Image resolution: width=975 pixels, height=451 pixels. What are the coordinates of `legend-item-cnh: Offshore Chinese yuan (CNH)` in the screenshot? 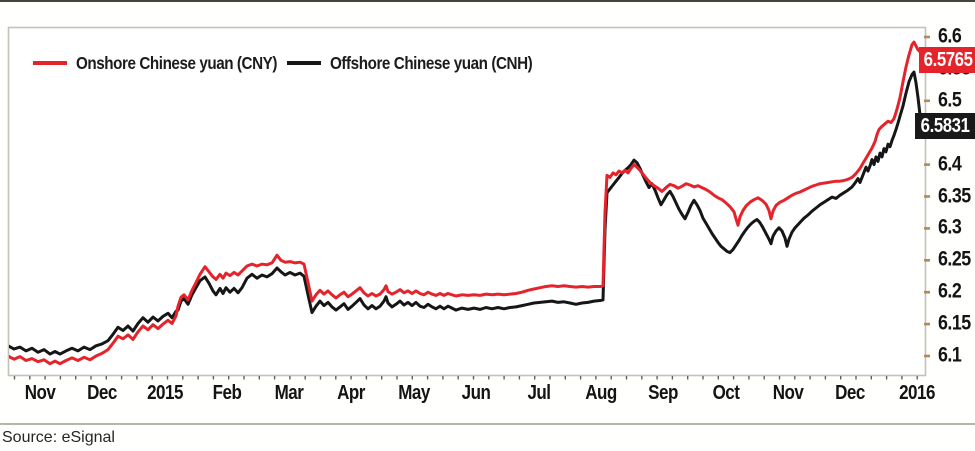 It's located at (425, 63).